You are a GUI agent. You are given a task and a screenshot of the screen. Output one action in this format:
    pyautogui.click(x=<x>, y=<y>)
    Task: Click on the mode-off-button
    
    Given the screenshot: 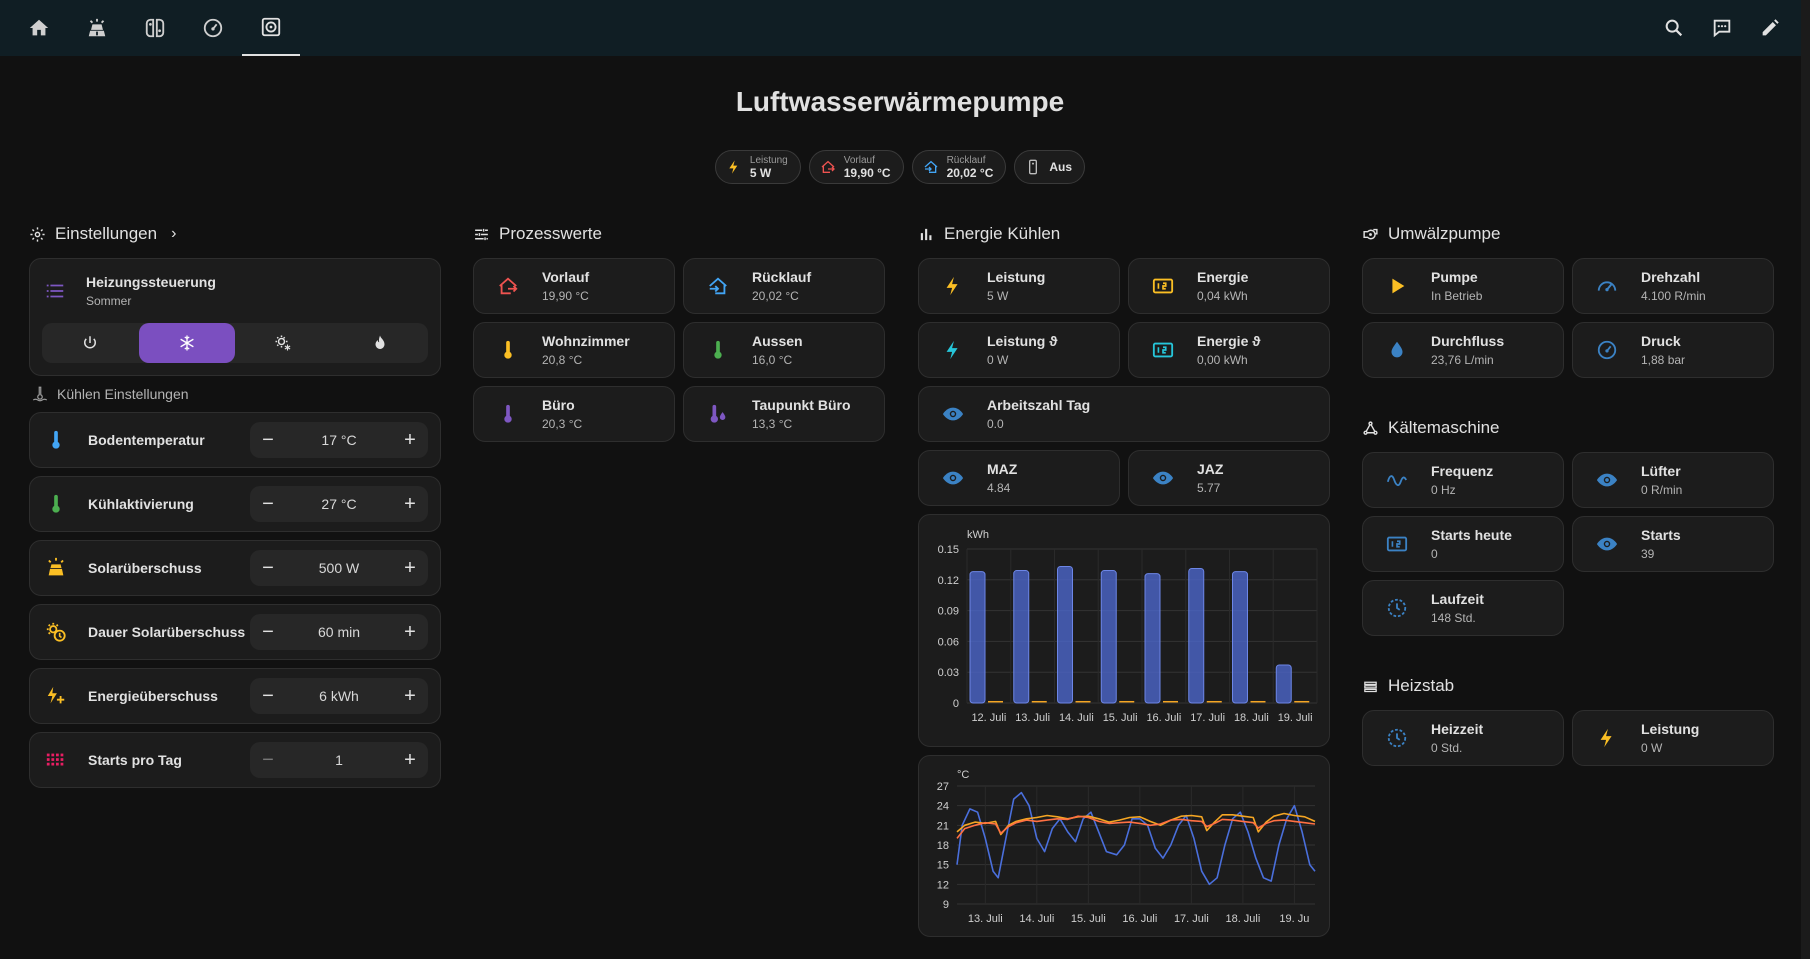 What is the action you would take?
    pyautogui.click(x=90, y=343)
    